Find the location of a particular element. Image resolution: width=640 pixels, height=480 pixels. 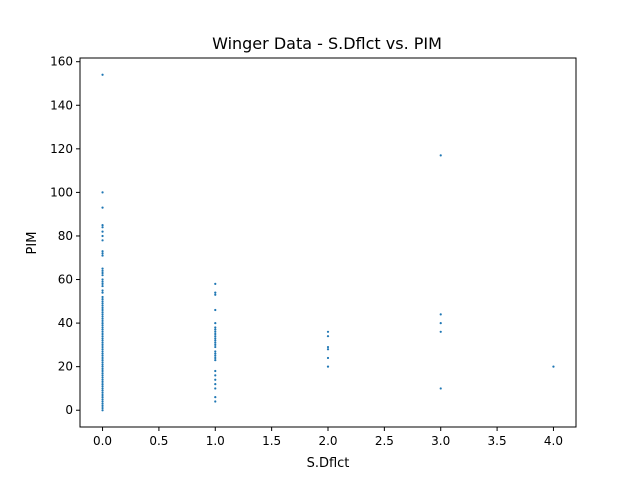

y-tick-label: 0 is located at coordinates (69, 410).